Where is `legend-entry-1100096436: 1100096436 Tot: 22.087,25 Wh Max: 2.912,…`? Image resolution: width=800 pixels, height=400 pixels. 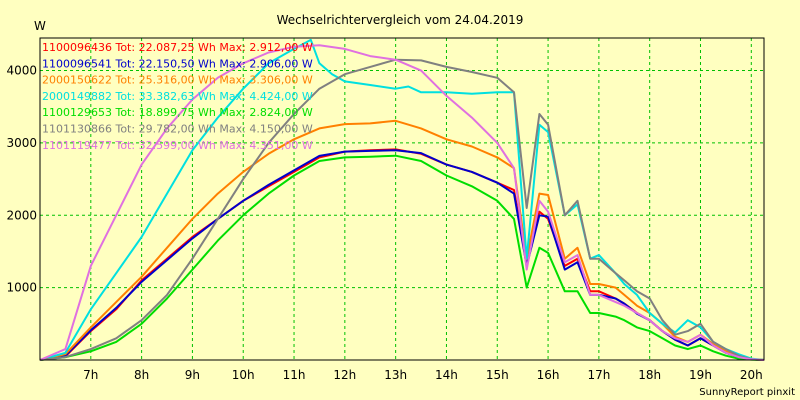 legend-entry-1100096436: 1100096436 Tot: 22.087,25 Wh Max: 2.912,… is located at coordinates (177, 47).